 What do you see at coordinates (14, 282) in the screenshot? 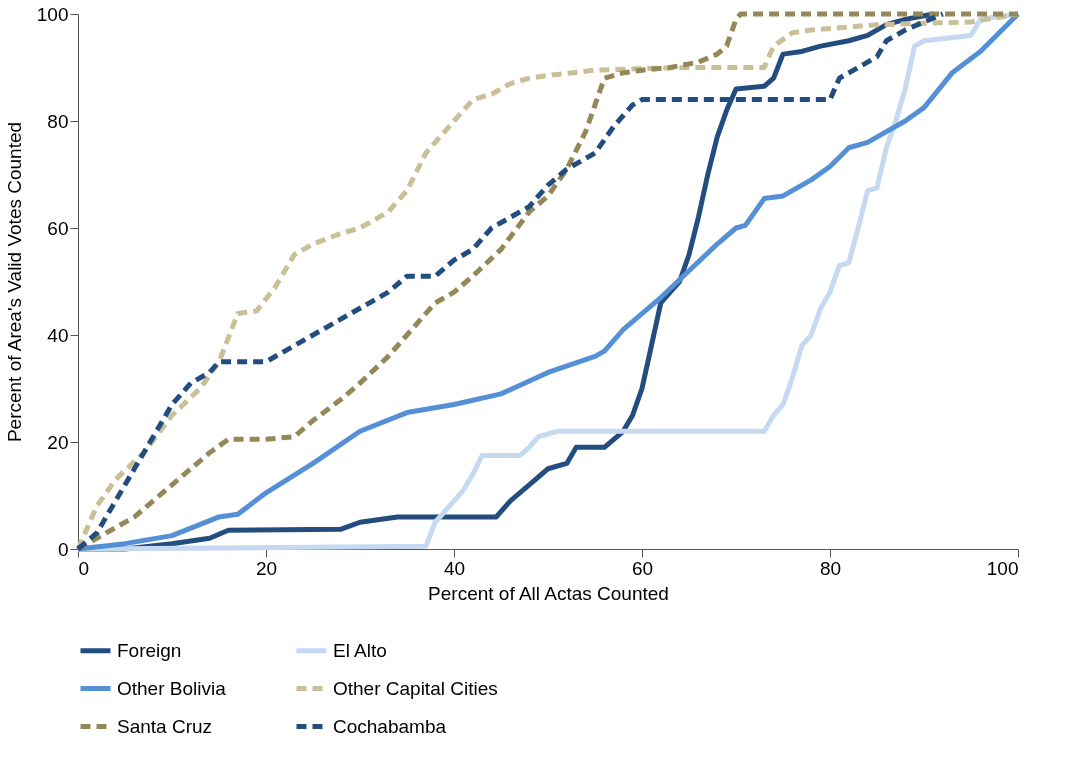
I see `y-axis-title: Percent of Area's Valid Votes Counted` at bounding box center [14, 282].